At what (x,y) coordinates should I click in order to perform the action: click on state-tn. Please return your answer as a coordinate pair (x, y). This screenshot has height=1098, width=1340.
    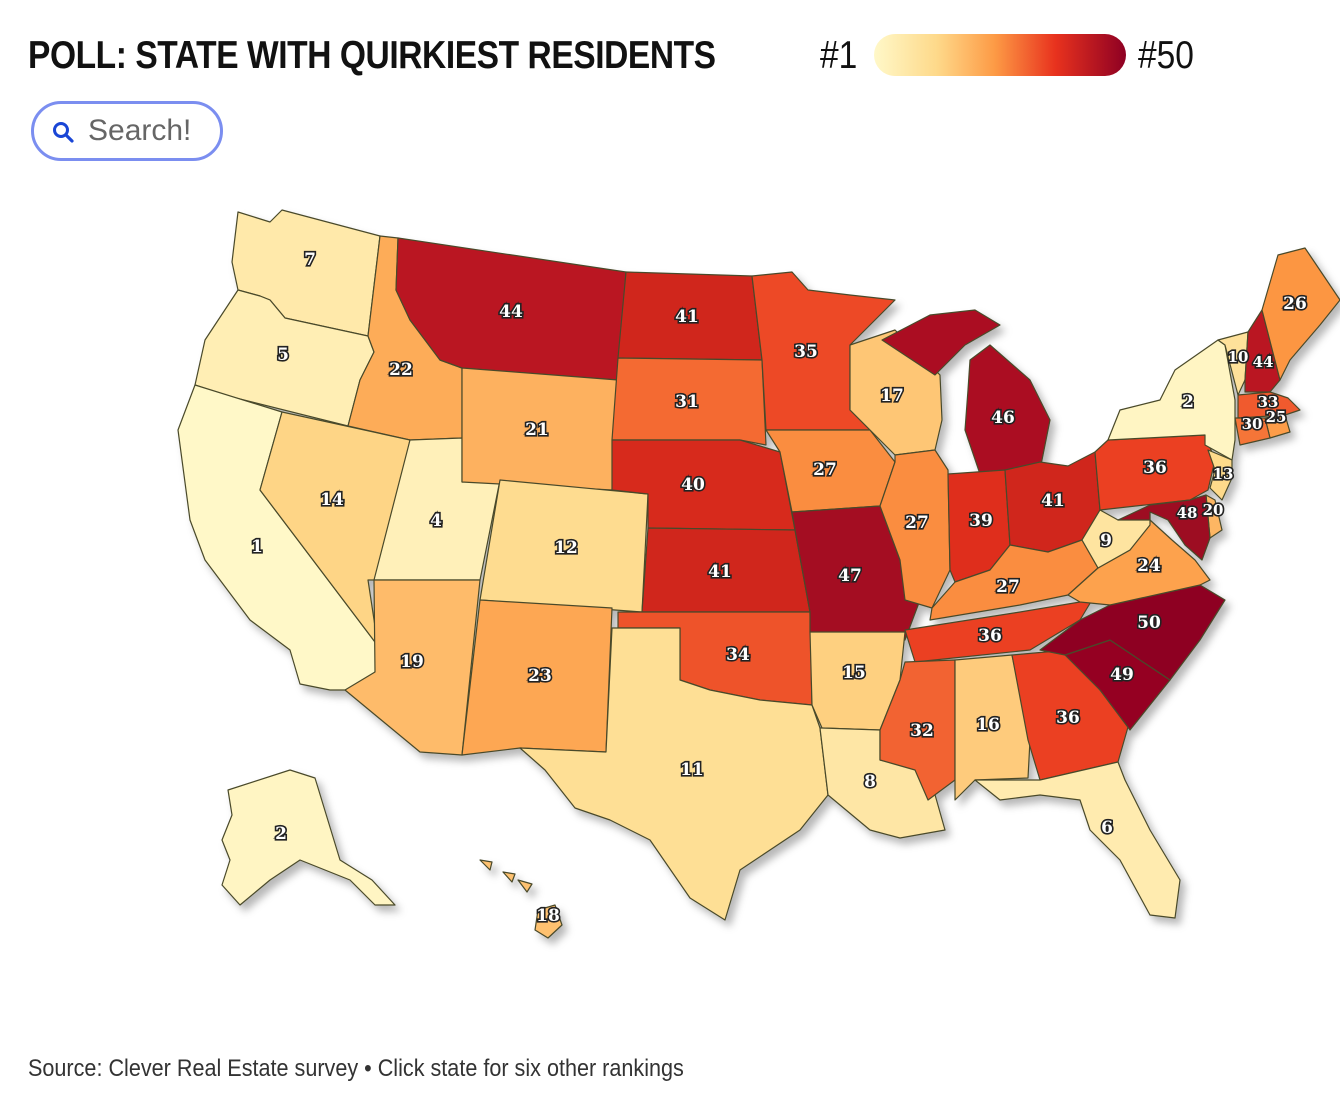
    Looking at the image, I should click on (1001, 626).